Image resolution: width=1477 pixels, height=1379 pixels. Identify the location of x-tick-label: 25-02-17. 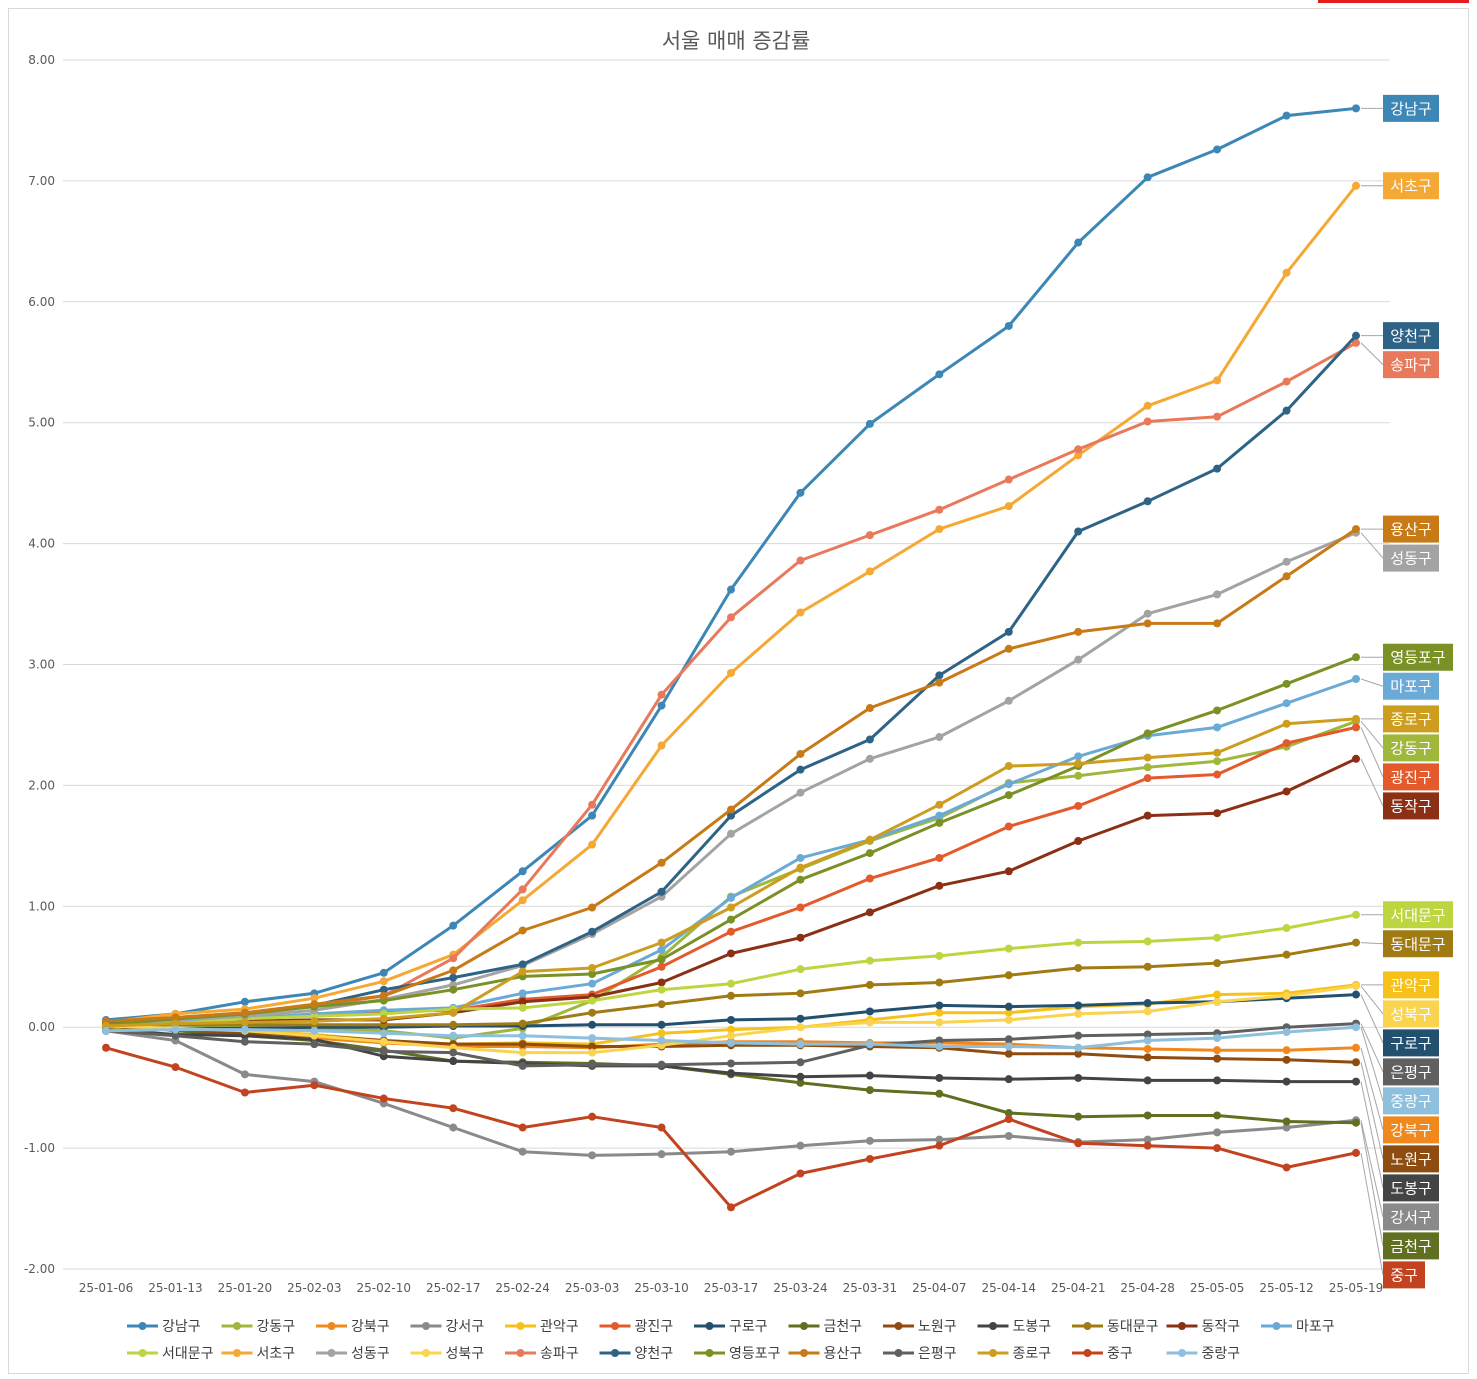
(453, 1288).